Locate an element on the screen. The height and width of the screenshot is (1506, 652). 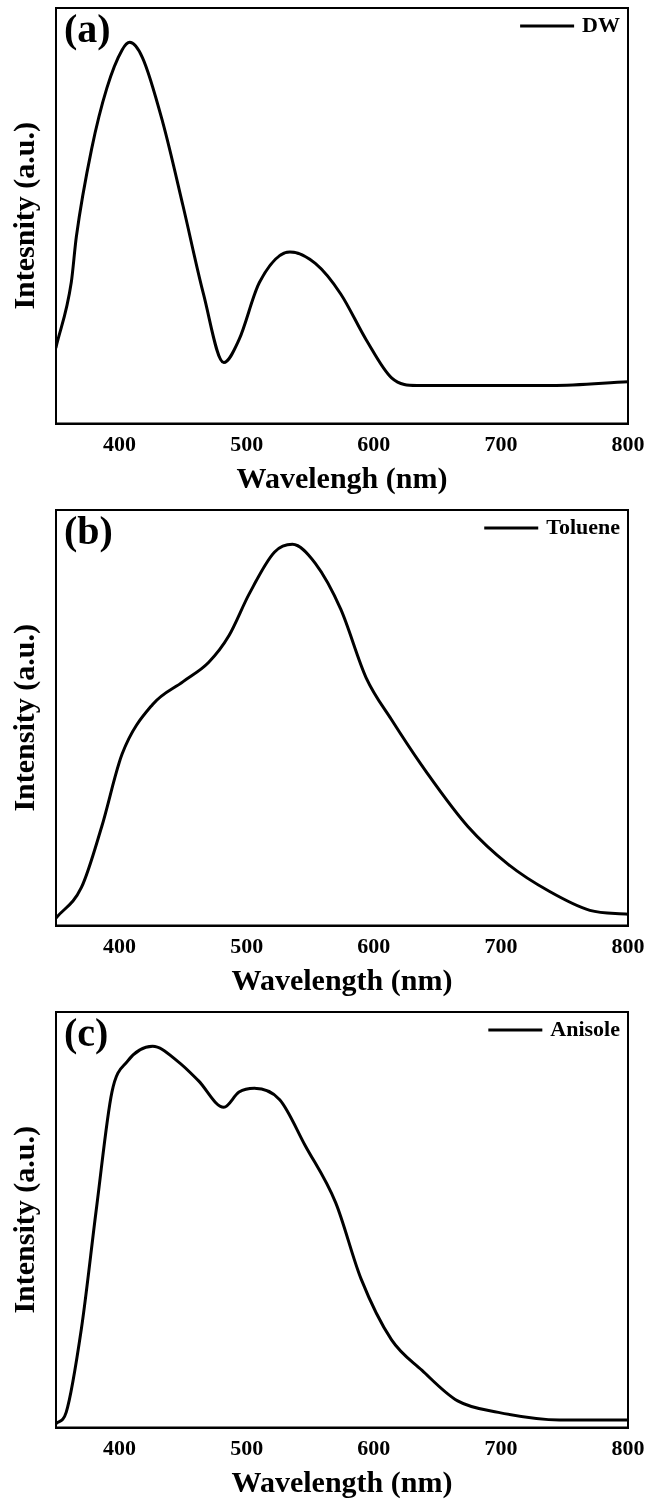
legend-label: DW is located at coordinates (601, 24).